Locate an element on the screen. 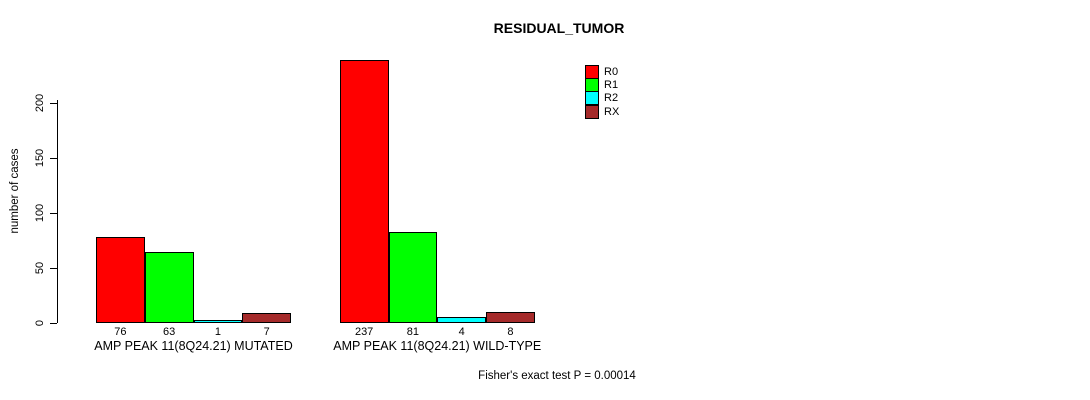 The image size is (1090, 400). bar-value-label: 8 is located at coordinates (510, 332).